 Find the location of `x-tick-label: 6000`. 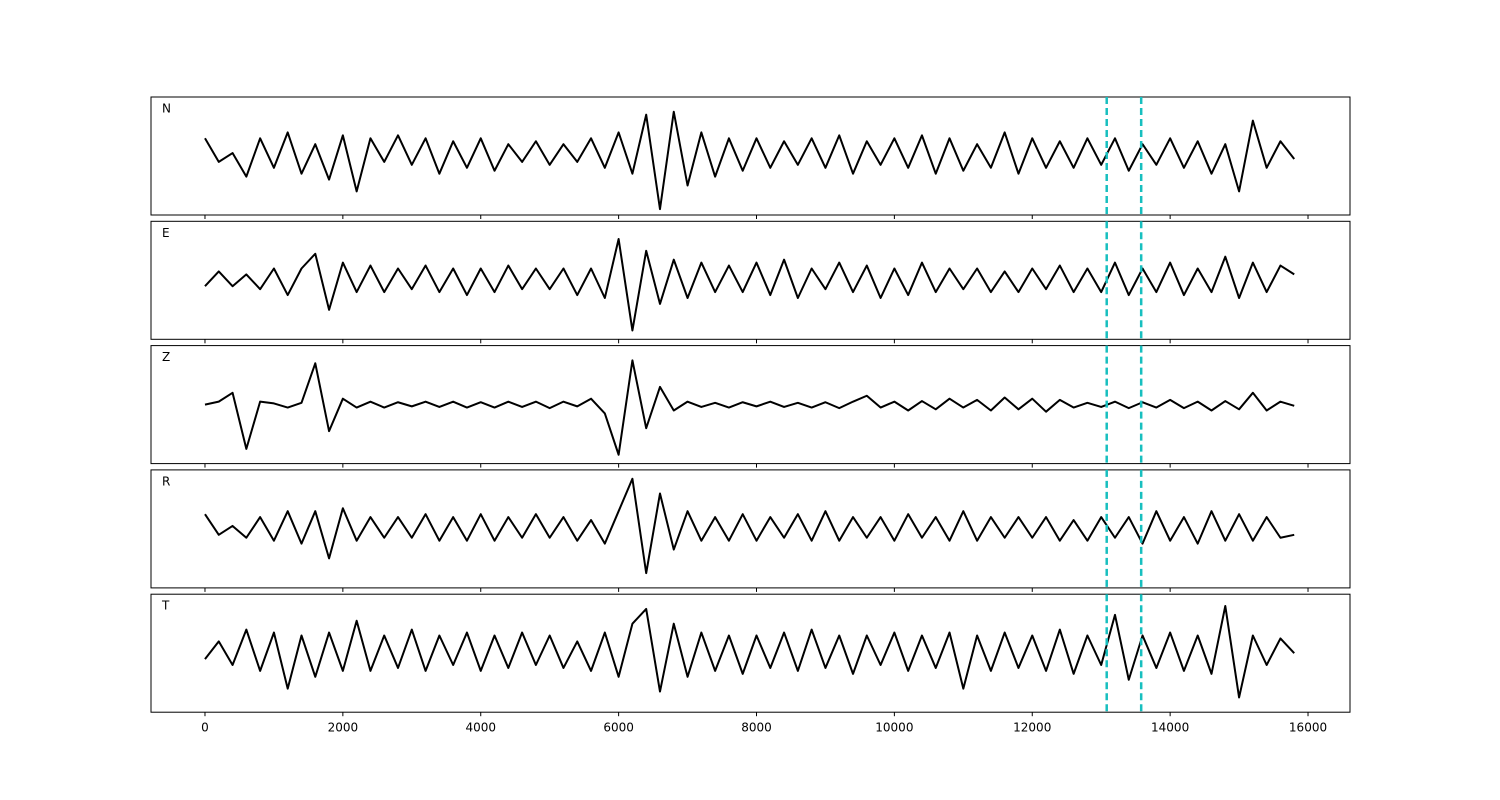

x-tick-label: 6000 is located at coordinates (618, 728).